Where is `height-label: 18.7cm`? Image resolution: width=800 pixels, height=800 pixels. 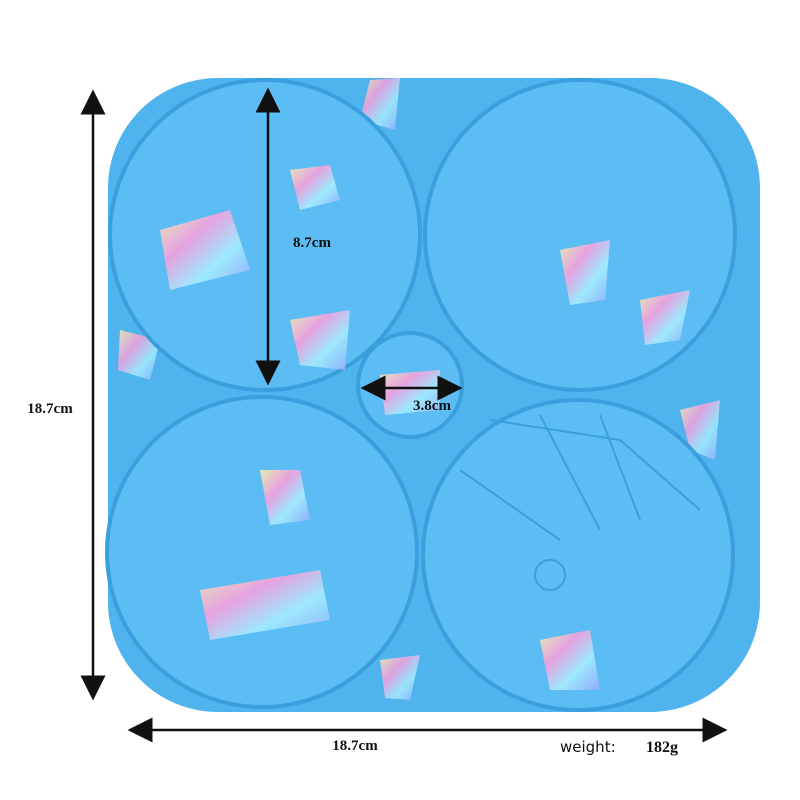
height-label: 18.7cm is located at coordinates (50, 409).